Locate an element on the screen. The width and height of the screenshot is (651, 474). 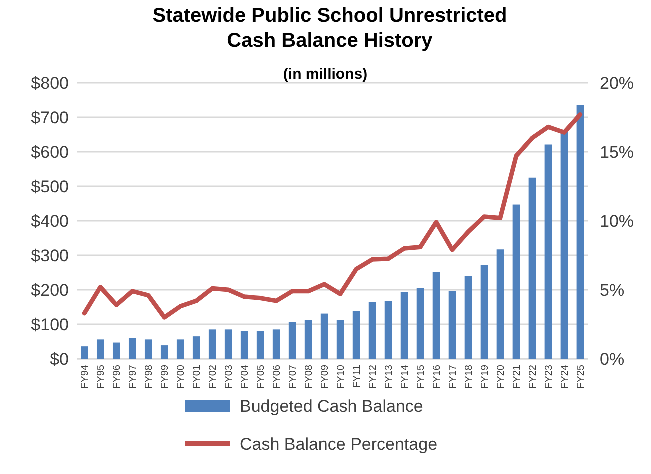
x-tick-label: FY04 is located at coordinates (246, 376).